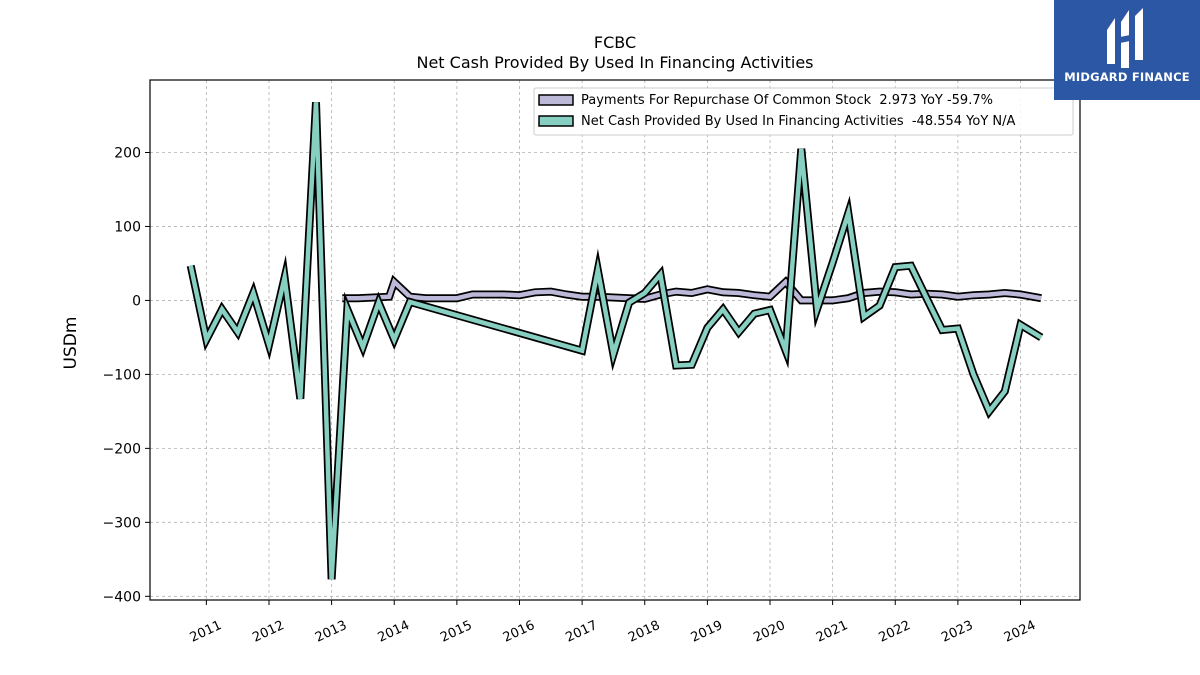  I want to click on x-tick-label: 2021, so click(832, 632).